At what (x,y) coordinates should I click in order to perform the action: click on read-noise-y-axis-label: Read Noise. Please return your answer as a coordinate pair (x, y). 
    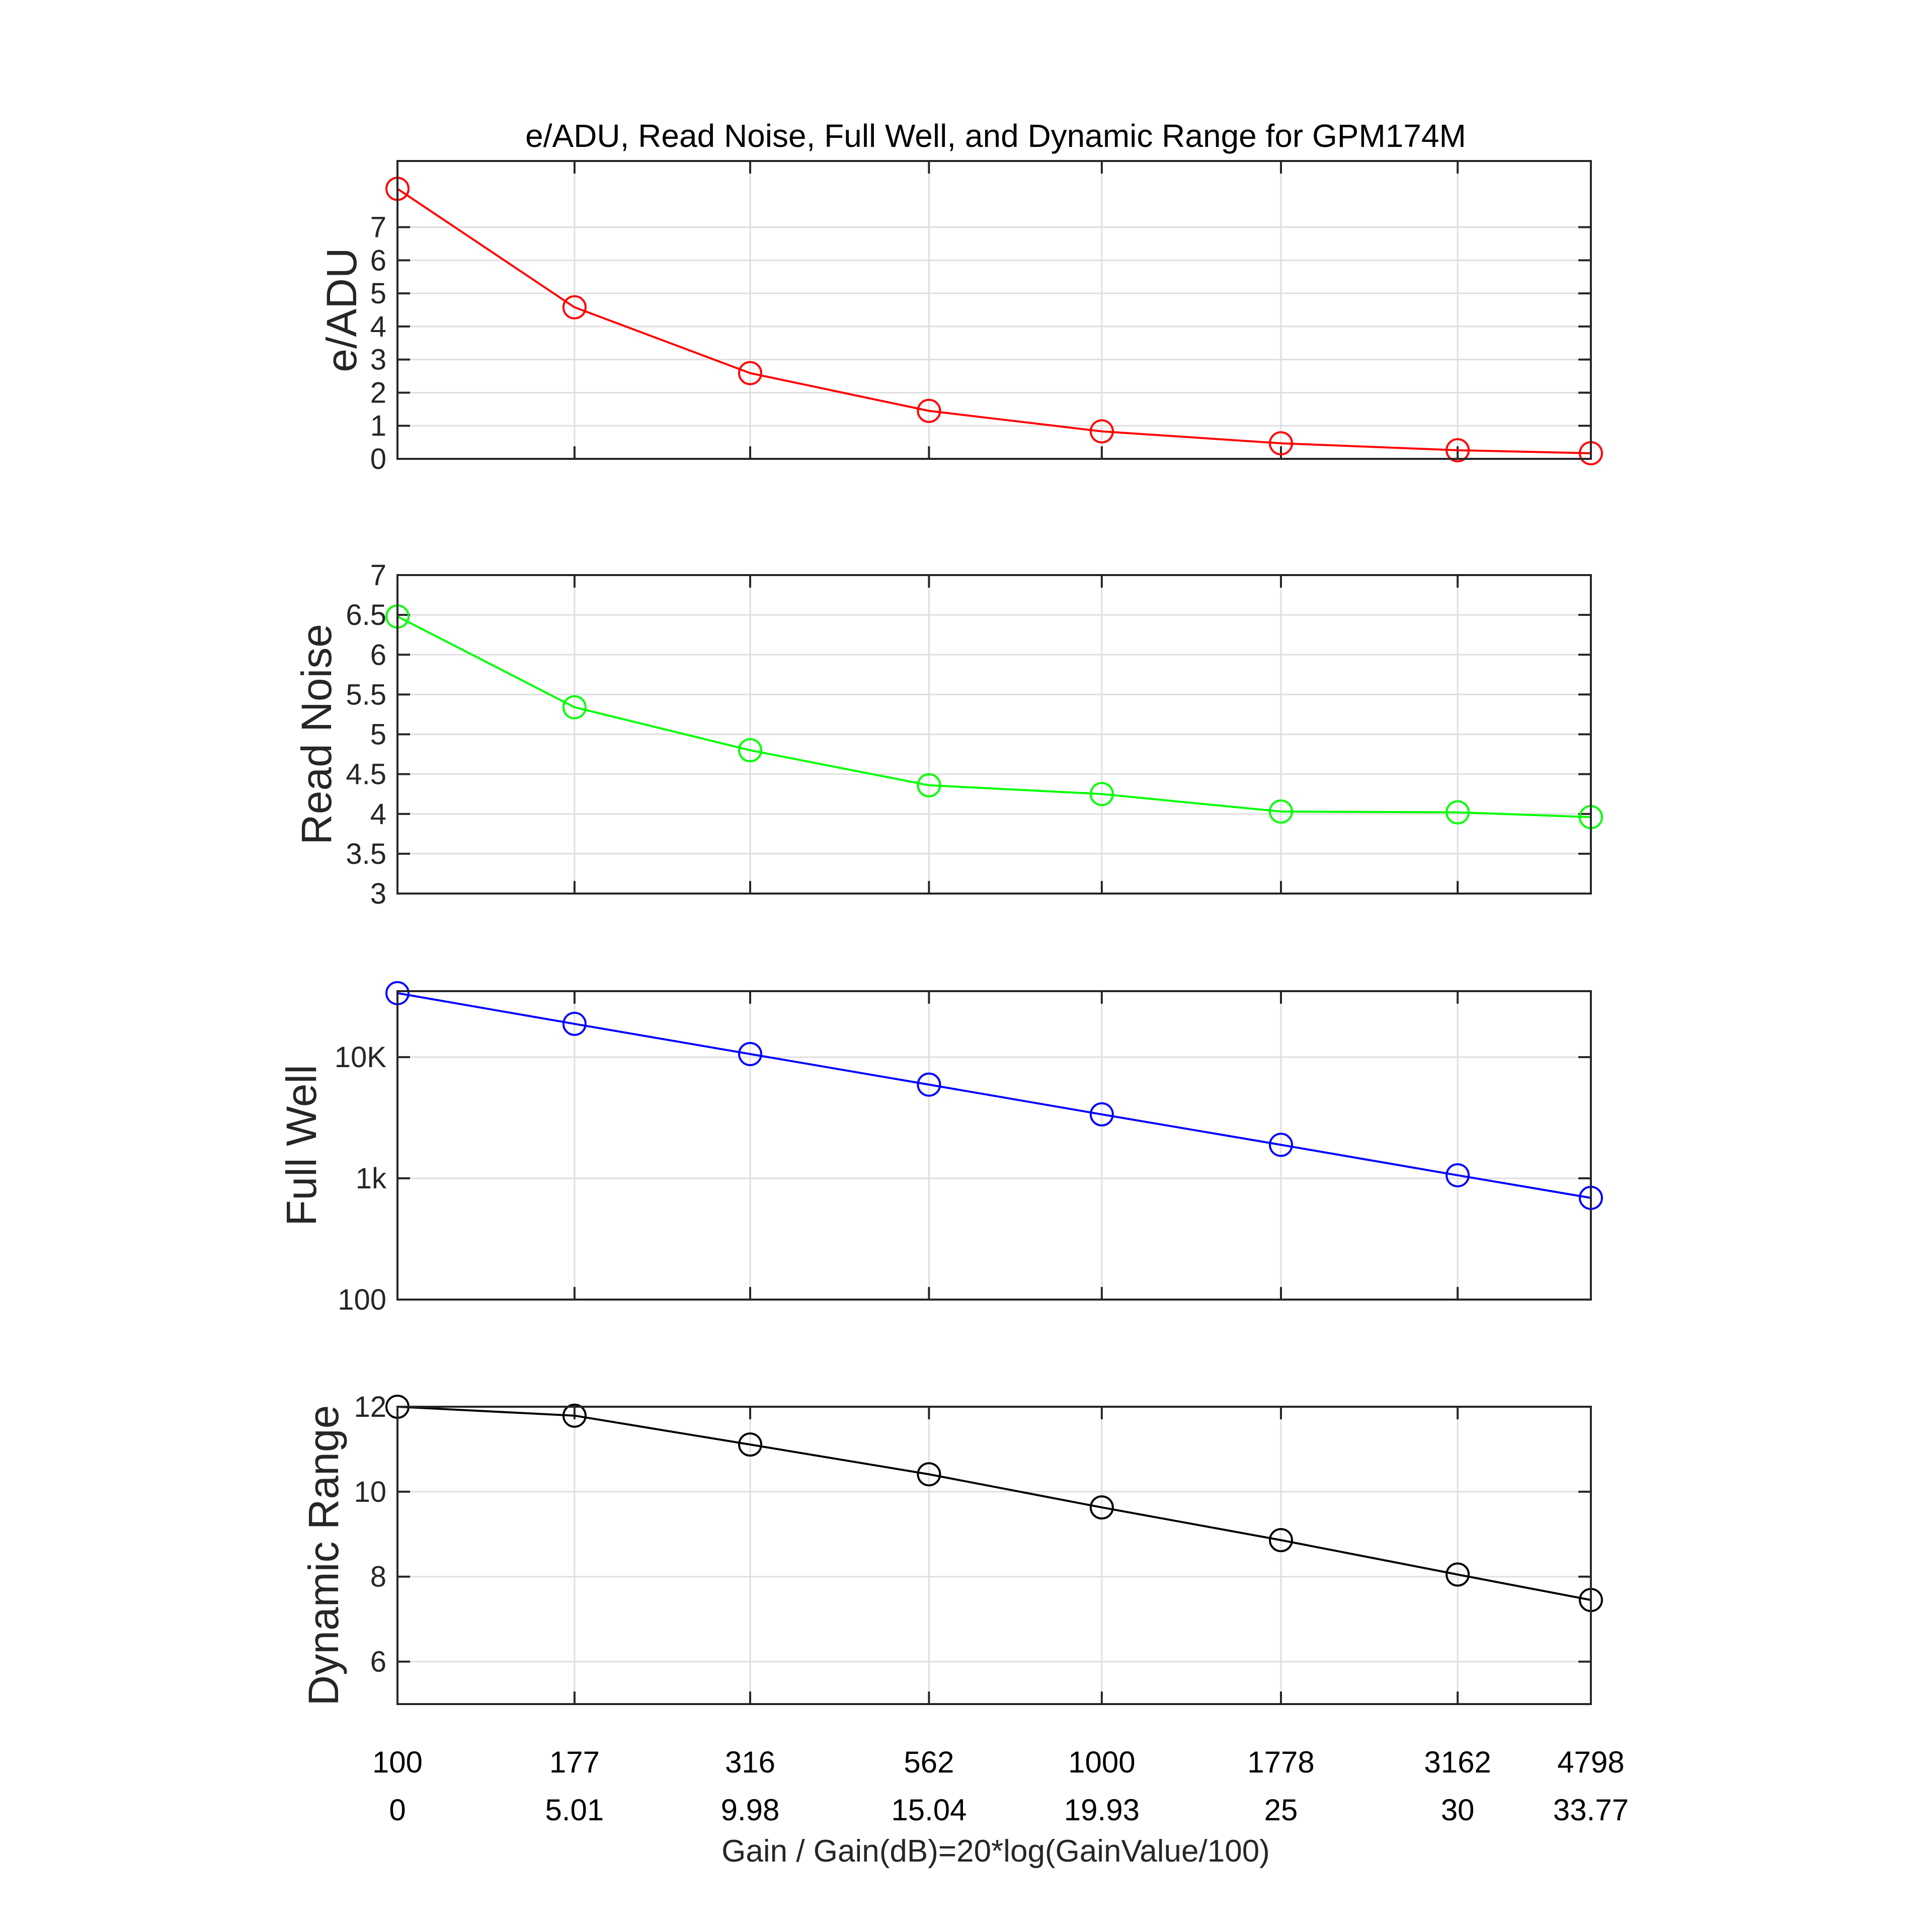
    Looking at the image, I should click on (317, 734).